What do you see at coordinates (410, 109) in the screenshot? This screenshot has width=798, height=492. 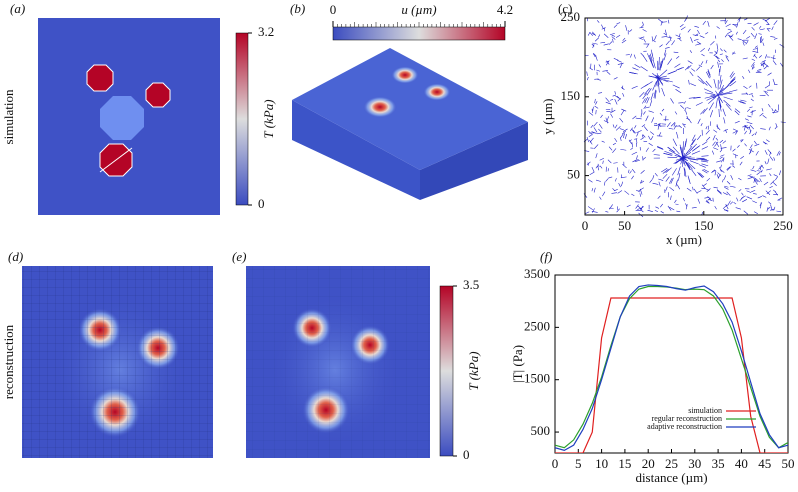 I see `box-top` at bounding box center [410, 109].